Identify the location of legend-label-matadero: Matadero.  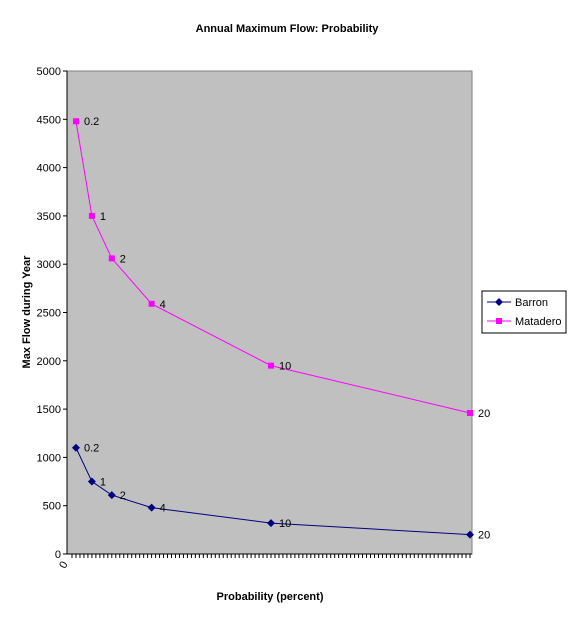
(538, 322).